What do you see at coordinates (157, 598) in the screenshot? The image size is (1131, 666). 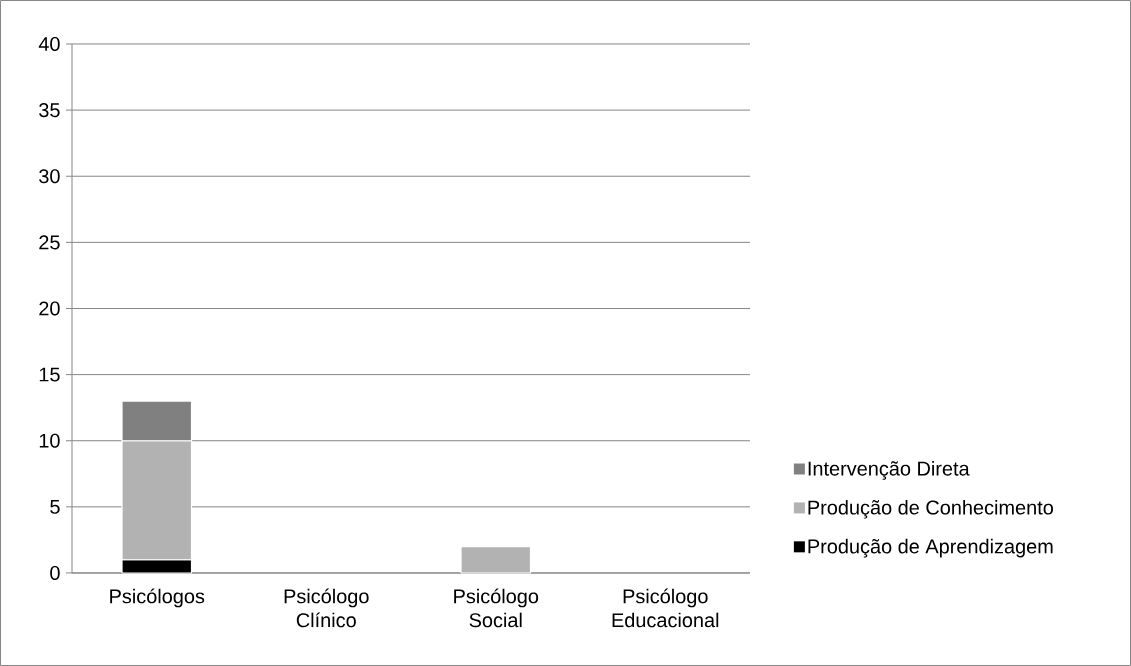 I see `x-tick-label: Psicólogos` at bounding box center [157, 598].